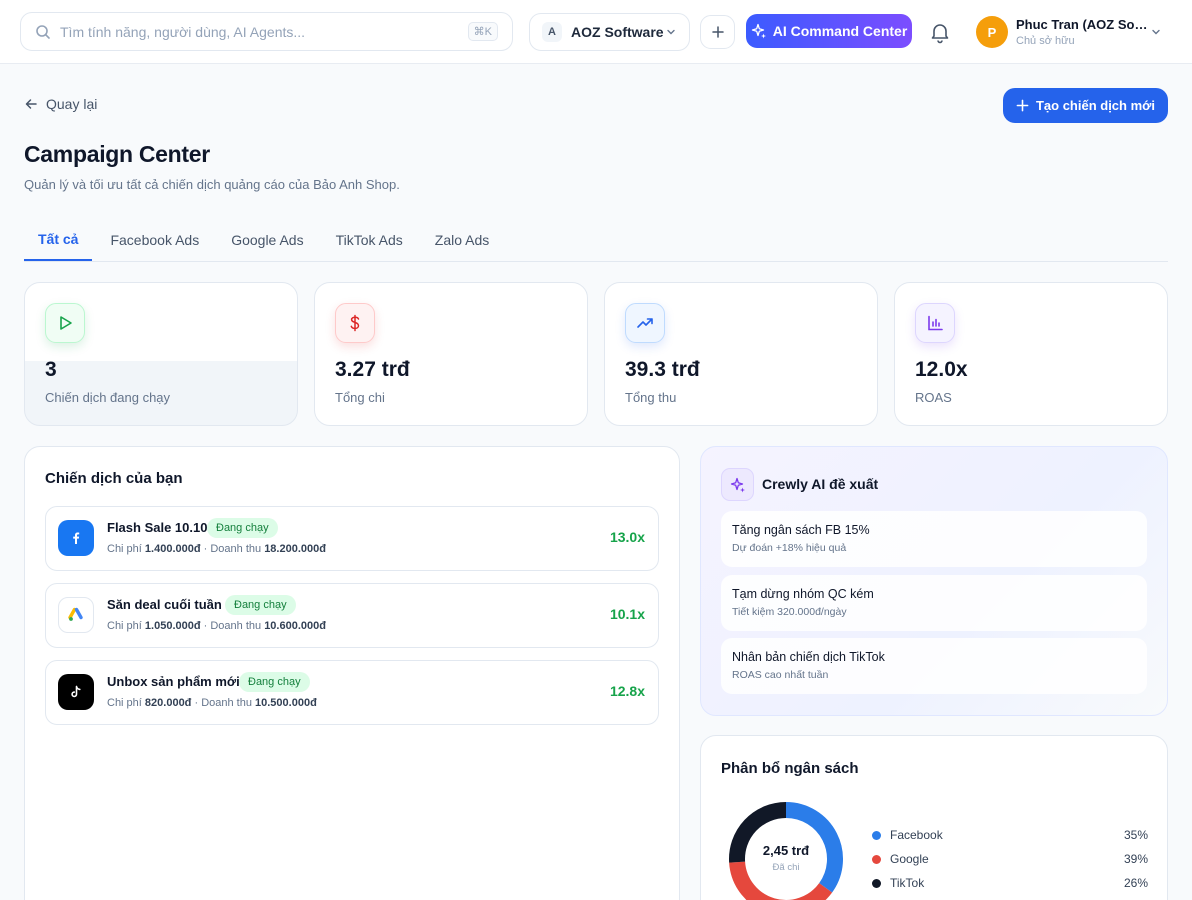  Describe the element at coordinates (941, 369) in the screenshot. I see `stat-value: 12.0x` at that location.